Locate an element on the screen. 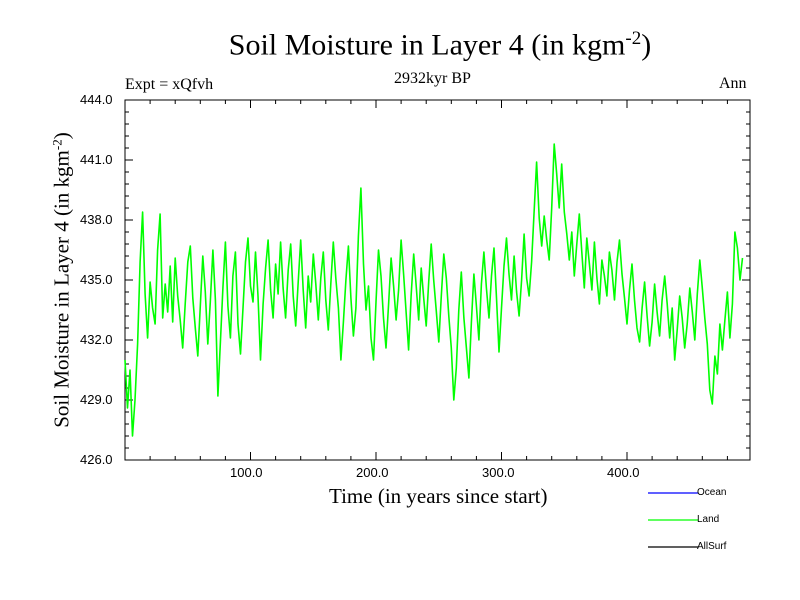 This screenshot has height=600, width=800. x-tick-label: 300.0 is located at coordinates (498, 472).